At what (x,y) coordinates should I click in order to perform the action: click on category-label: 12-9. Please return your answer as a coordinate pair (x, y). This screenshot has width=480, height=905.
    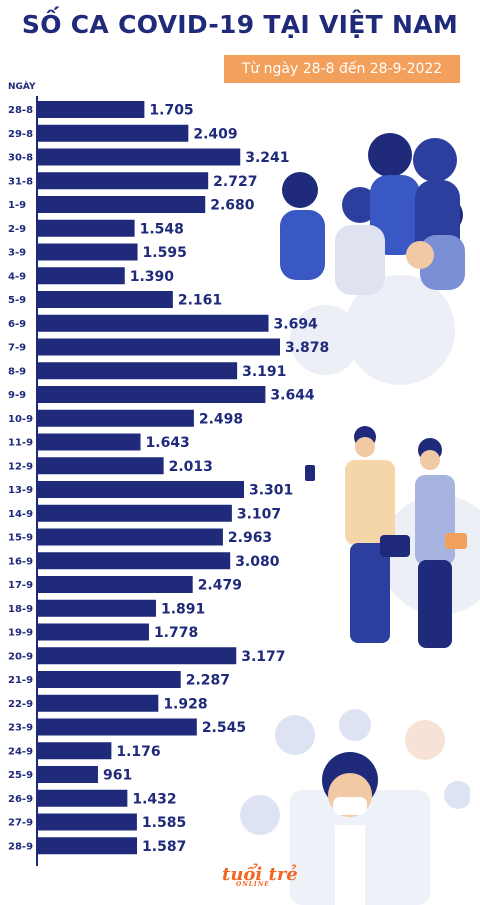
    Looking at the image, I should click on (20, 466).